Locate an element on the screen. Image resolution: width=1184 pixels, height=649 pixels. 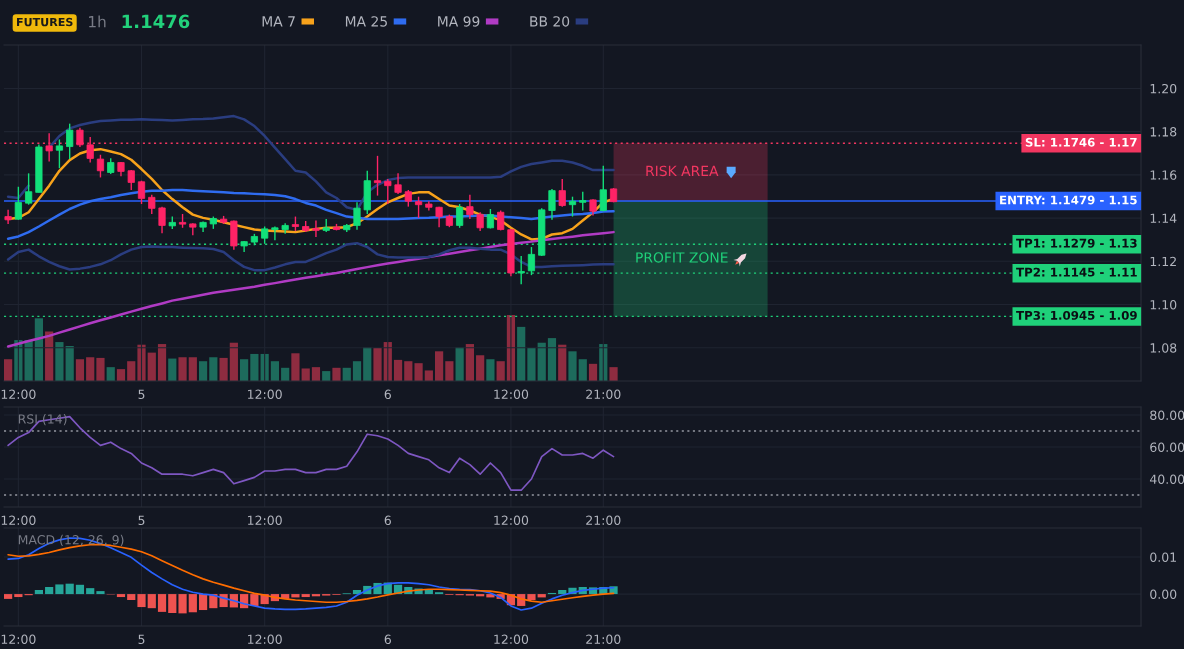
ref-line-label: TP1: 1.1279 - 1.13 is located at coordinates (1076, 243).